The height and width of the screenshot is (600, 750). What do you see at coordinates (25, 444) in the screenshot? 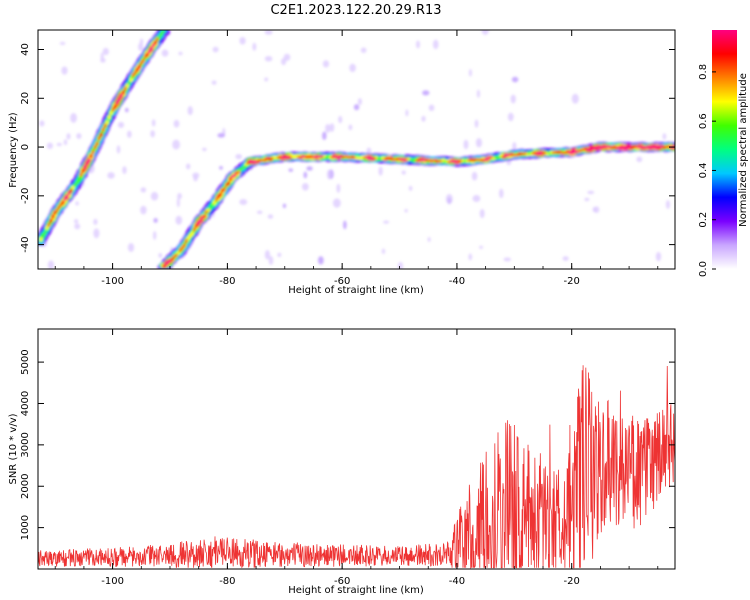
I see `snr-y-tick-label: 3000` at bounding box center [25, 444].